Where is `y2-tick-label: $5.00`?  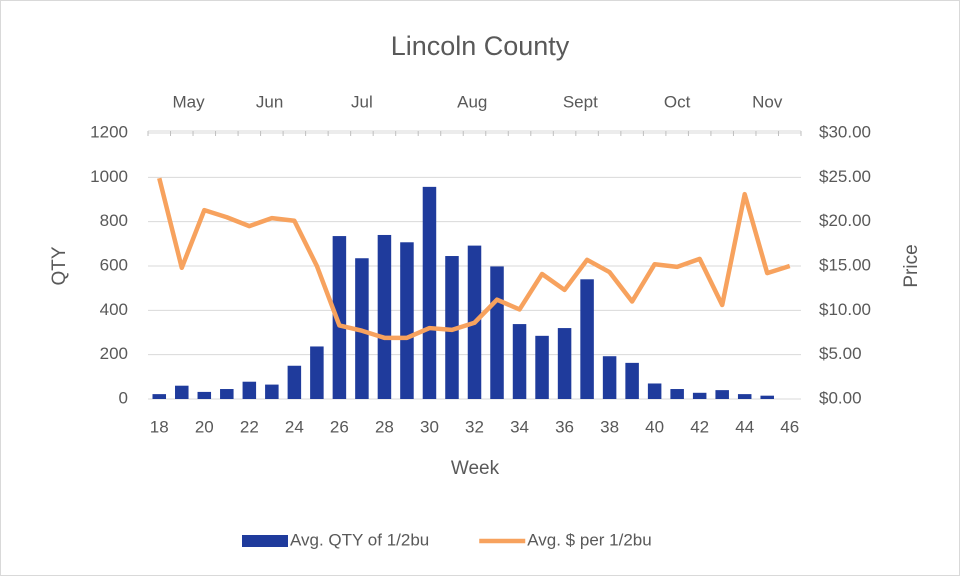 y2-tick-label: $5.00 is located at coordinates (840, 353).